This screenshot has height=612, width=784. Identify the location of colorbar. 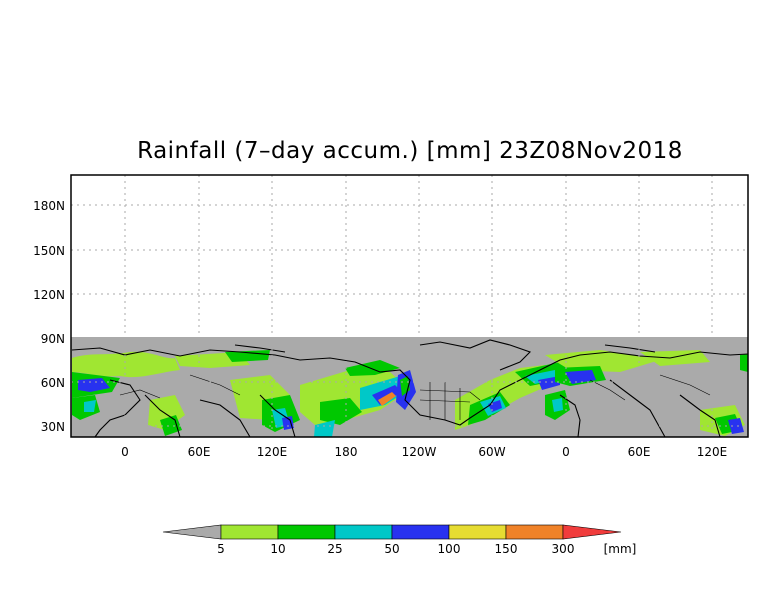
(392, 532).